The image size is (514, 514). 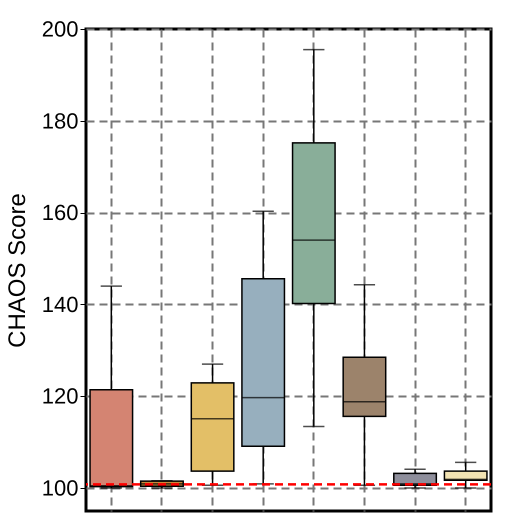 I want to click on y-tick-label: 200, so click(x=60, y=29).